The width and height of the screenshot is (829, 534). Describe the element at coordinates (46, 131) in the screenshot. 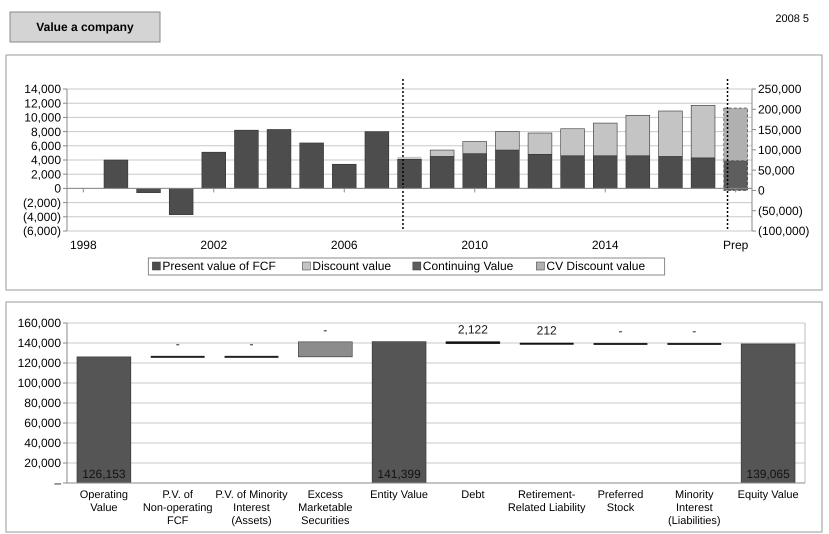

I see `y-tick-label: 8,000` at that location.